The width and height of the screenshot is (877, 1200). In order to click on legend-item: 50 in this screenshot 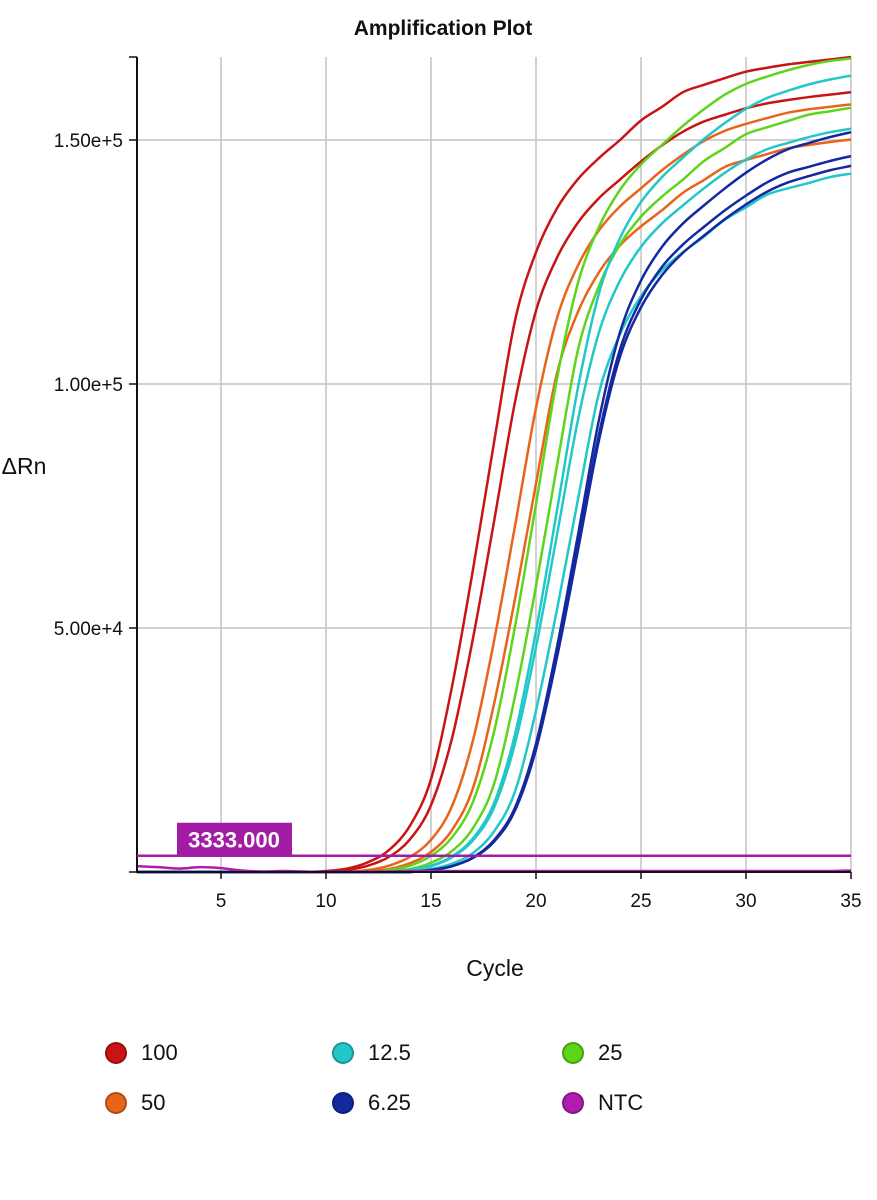, I will do `click(135, 1103)`.